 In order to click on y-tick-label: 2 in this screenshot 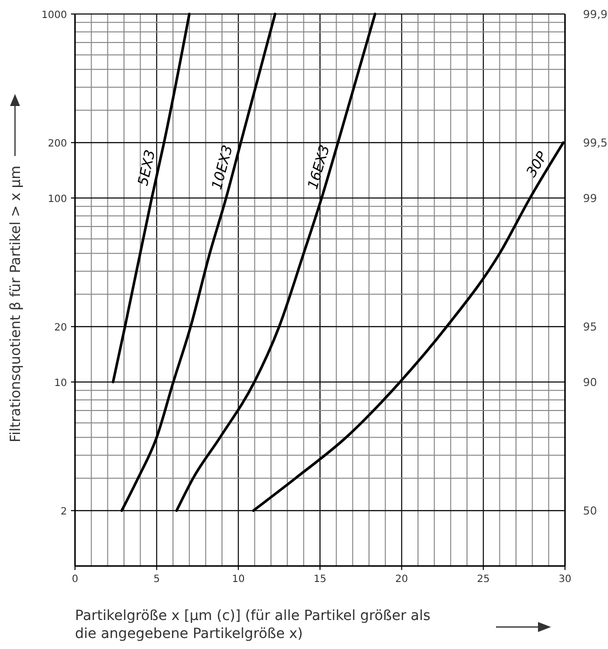, I will do `click(63, 512)`.